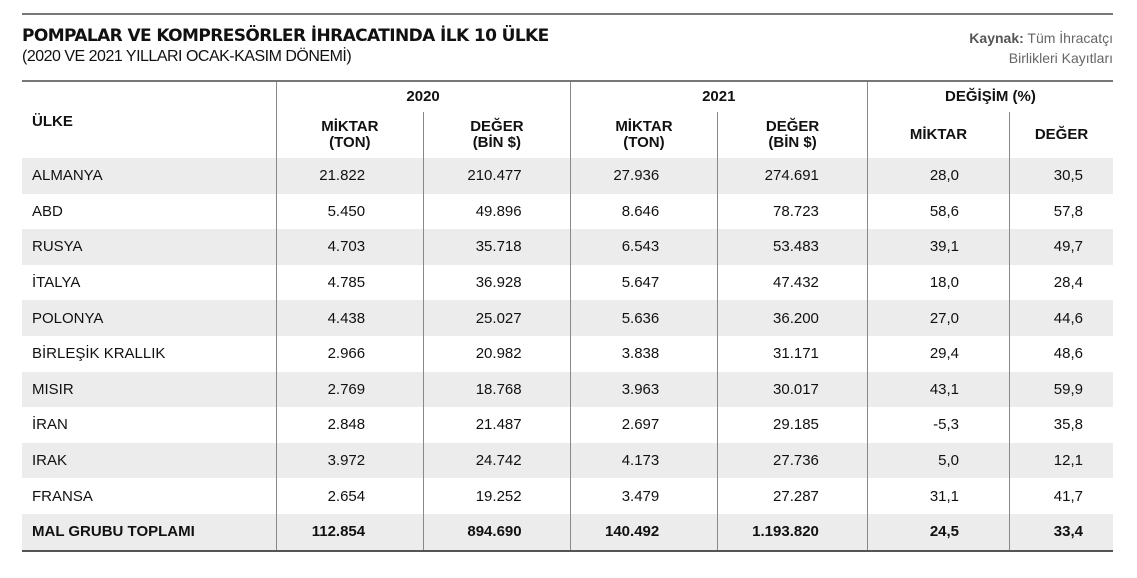 The height and width of the screenshot is (578, 1137). Describe the element at coordinates (643, 176) in the screenshot. I see `value-cell: 27.936` at that location.